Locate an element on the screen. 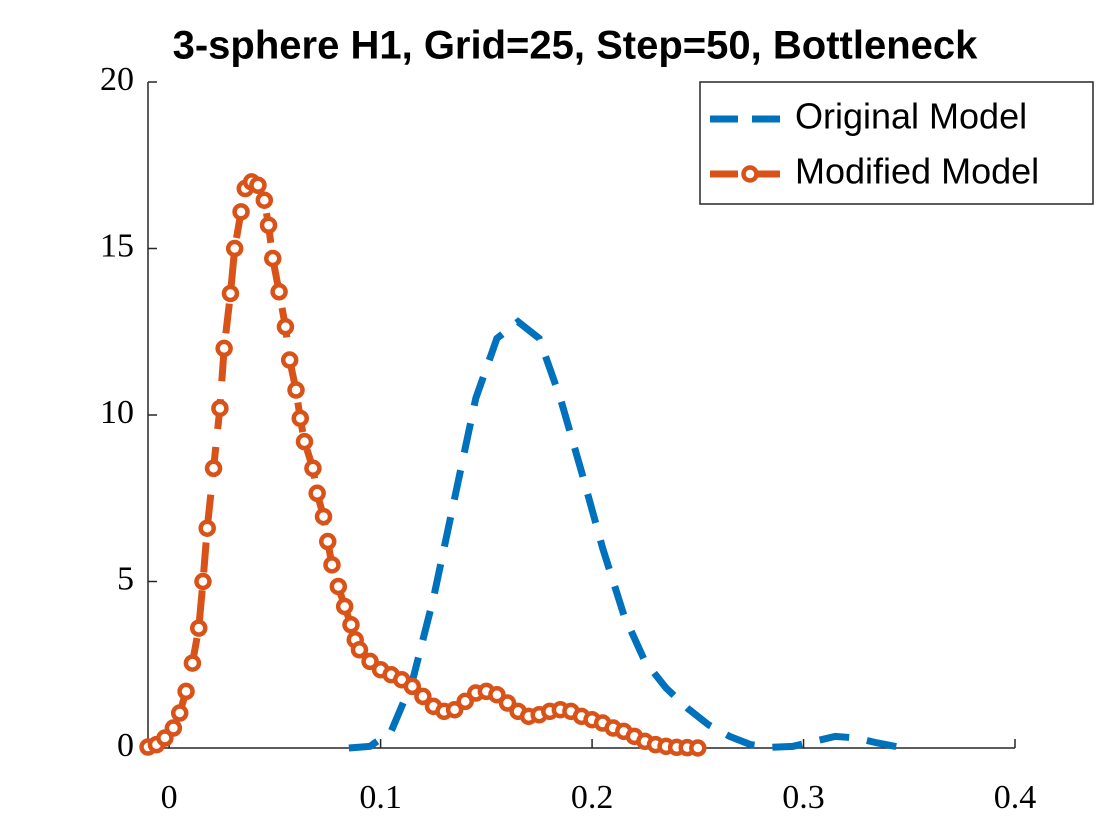 The width and height of the screenshot is (1120, 840). legend-marker is located at coordinates (750, 174).